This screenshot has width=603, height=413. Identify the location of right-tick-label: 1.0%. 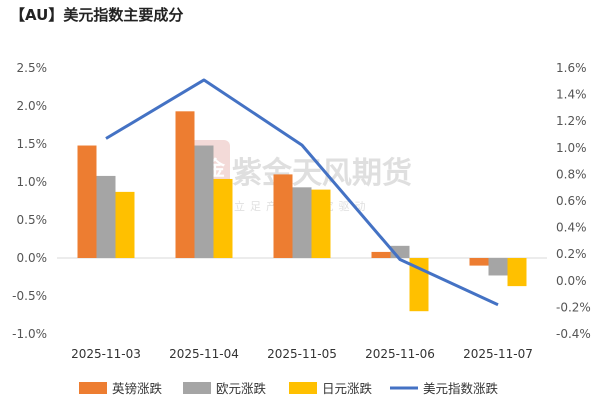
(571, 148).